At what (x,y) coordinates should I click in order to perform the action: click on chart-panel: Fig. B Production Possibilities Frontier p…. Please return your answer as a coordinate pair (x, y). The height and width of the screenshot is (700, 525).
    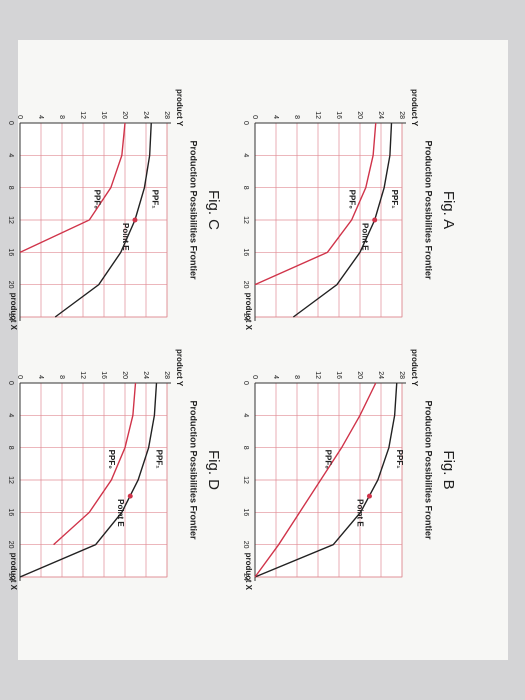
    Looking at the image, I should click on (349, 470).